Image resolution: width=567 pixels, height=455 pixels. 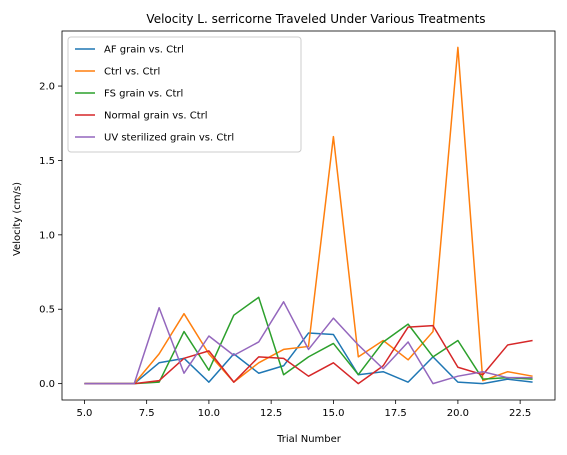 I want to click on x-tick-label: 12.5, so click(x=271, y=413).